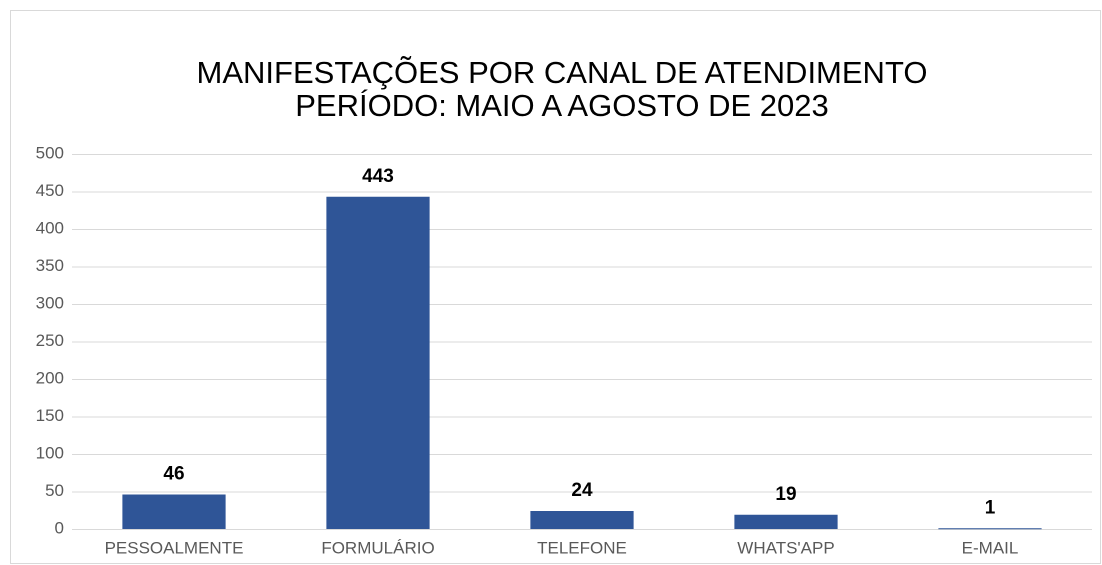 The width and height of the screenshot is (1102, 565). I want to click on data-label: 1, so click(990, 507).